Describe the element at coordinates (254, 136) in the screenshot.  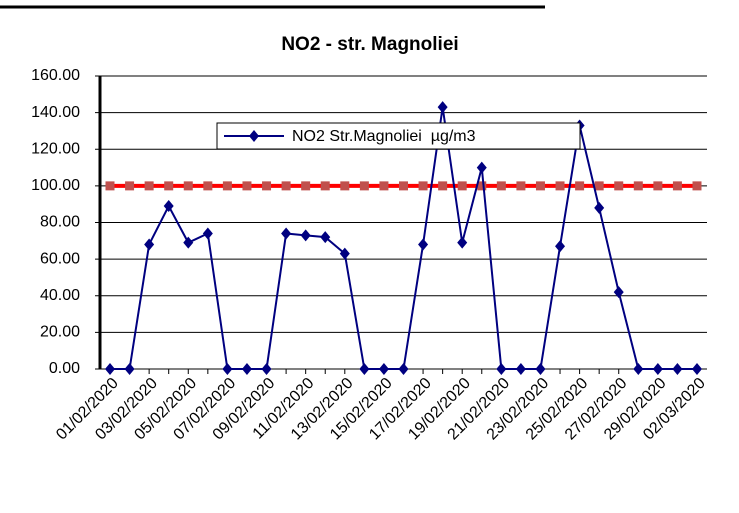
I see `legend-marker` at that location.